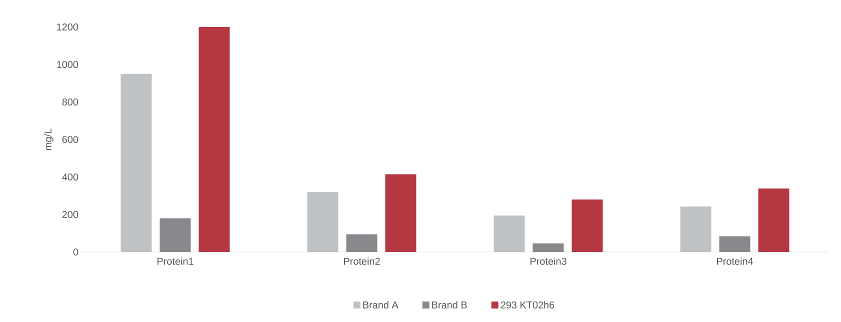 The height and width of the screenshot is (322, 841). What do you see at coordinates (67, 64) in the screenshot?
I see `y-tick-label: 1000` at bounding box center [67, 64].